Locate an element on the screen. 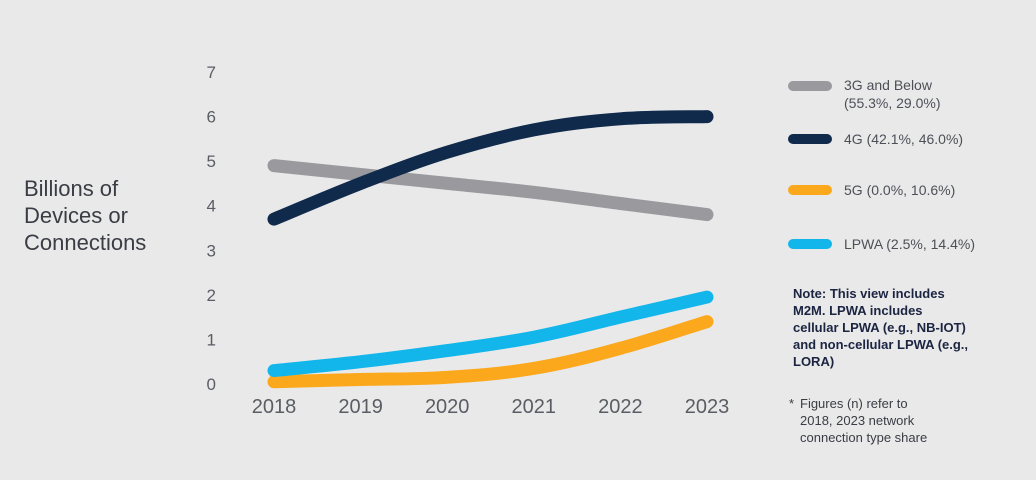 The image size is (1036, 480). series-line-lpwa is located at coordinates (490, 334).